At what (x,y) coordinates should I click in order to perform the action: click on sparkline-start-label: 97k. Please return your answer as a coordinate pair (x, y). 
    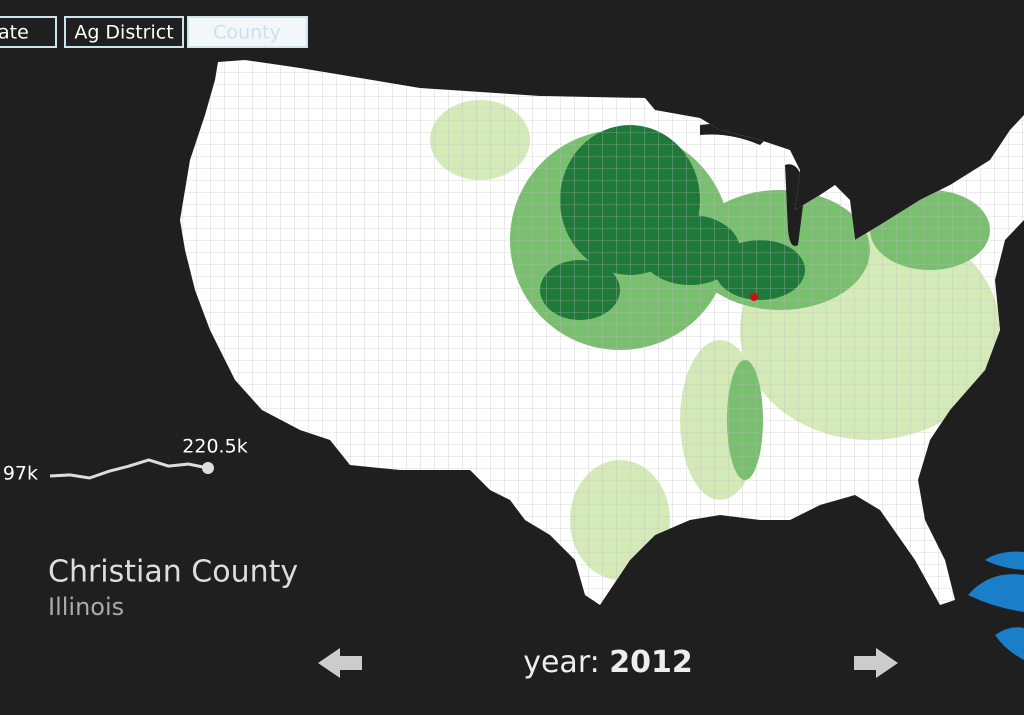
    Looking at the image, I should click on (20, 474).